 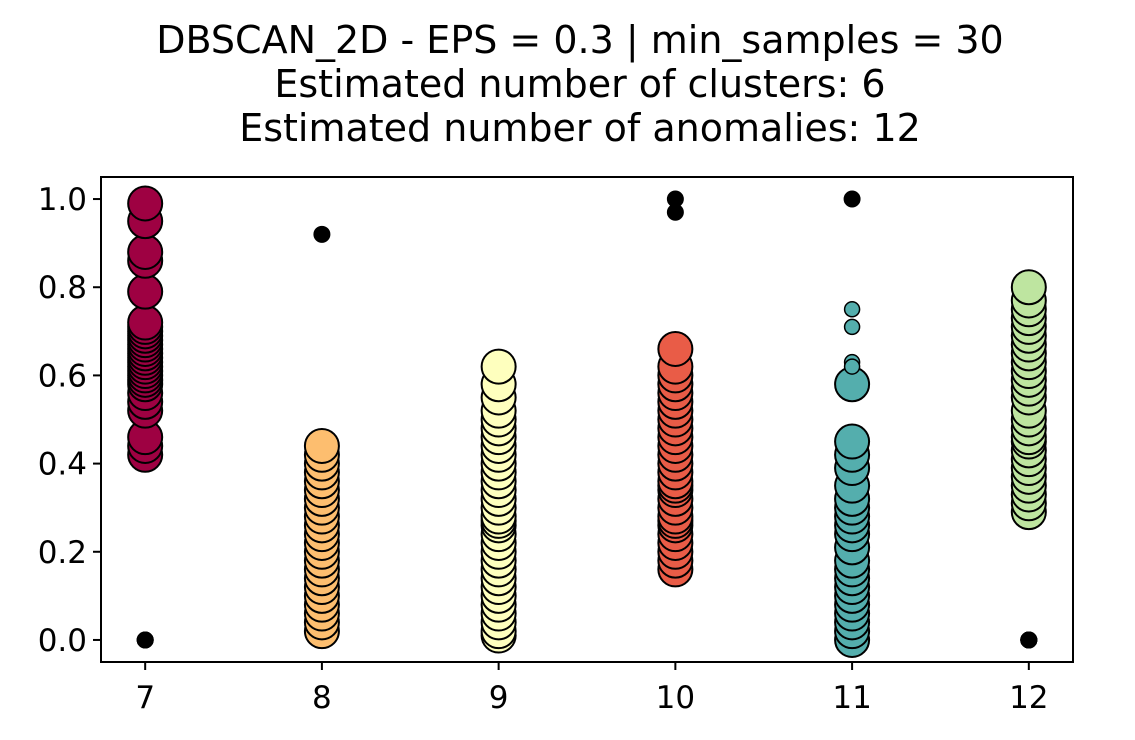 What do you see at coordinates (851, 698) in the screenshot?
I see `x-tick-label-4: 11` at bounding box center [851, 698].